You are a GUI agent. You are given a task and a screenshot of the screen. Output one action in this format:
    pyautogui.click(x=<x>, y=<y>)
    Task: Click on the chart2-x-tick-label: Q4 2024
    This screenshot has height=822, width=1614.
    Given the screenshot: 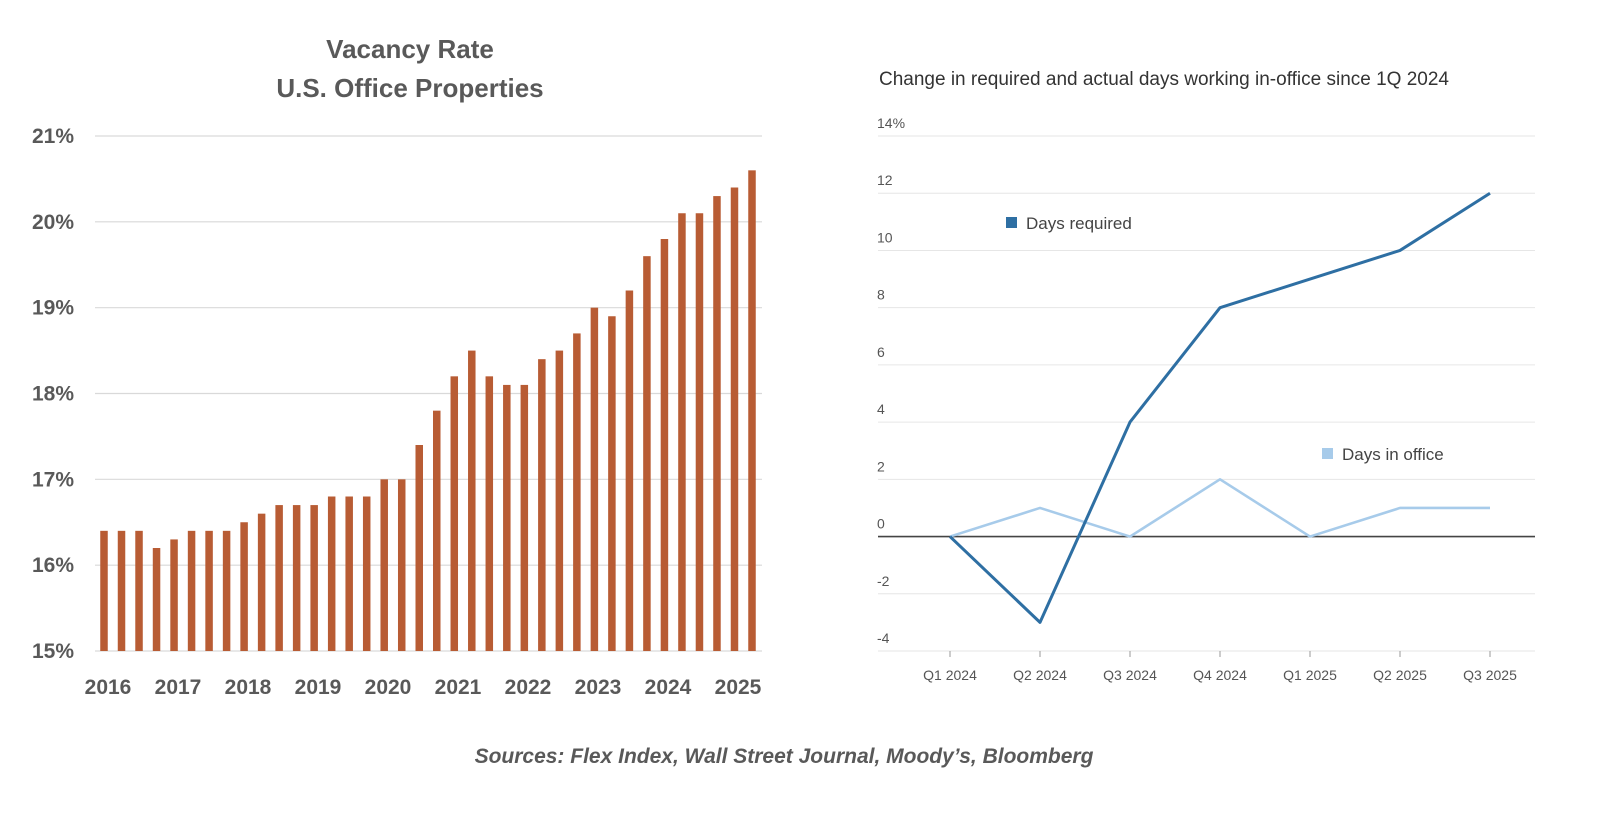 What is the action you would take?
    pyautogui.click(x=1220, y=675)
    